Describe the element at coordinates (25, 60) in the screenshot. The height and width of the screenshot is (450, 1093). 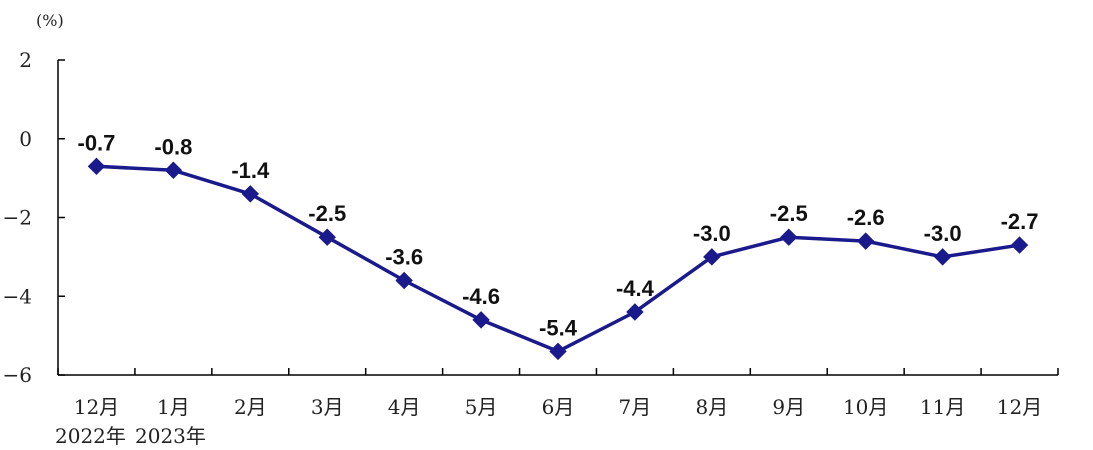
I see `y-tick-label: 2` at that location.